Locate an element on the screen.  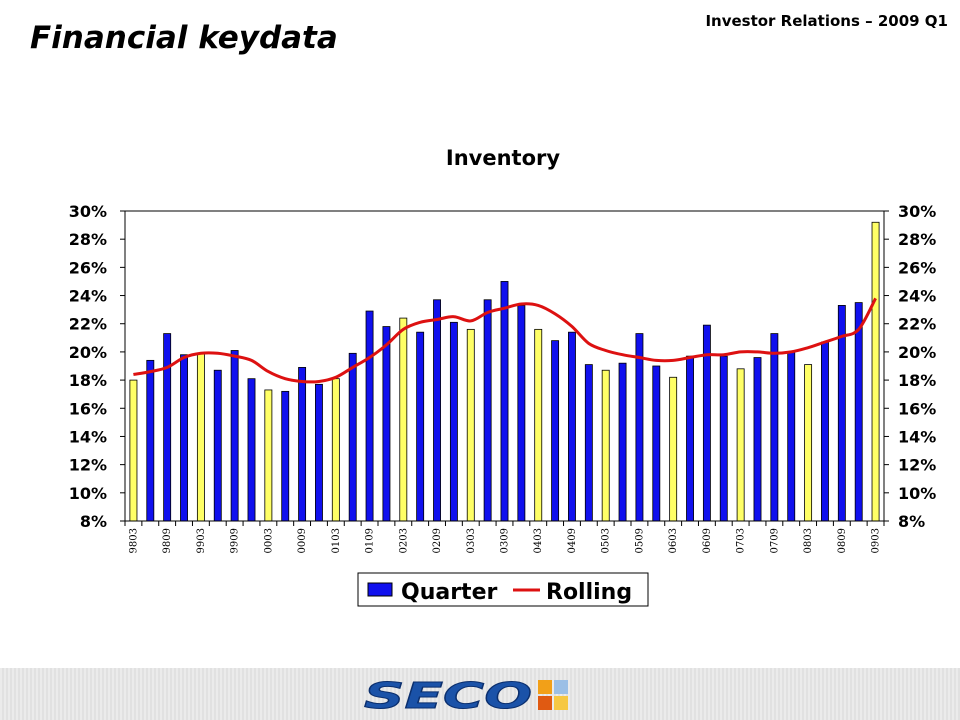
page-title: Financial keydata is located at coordinates (184, 38).